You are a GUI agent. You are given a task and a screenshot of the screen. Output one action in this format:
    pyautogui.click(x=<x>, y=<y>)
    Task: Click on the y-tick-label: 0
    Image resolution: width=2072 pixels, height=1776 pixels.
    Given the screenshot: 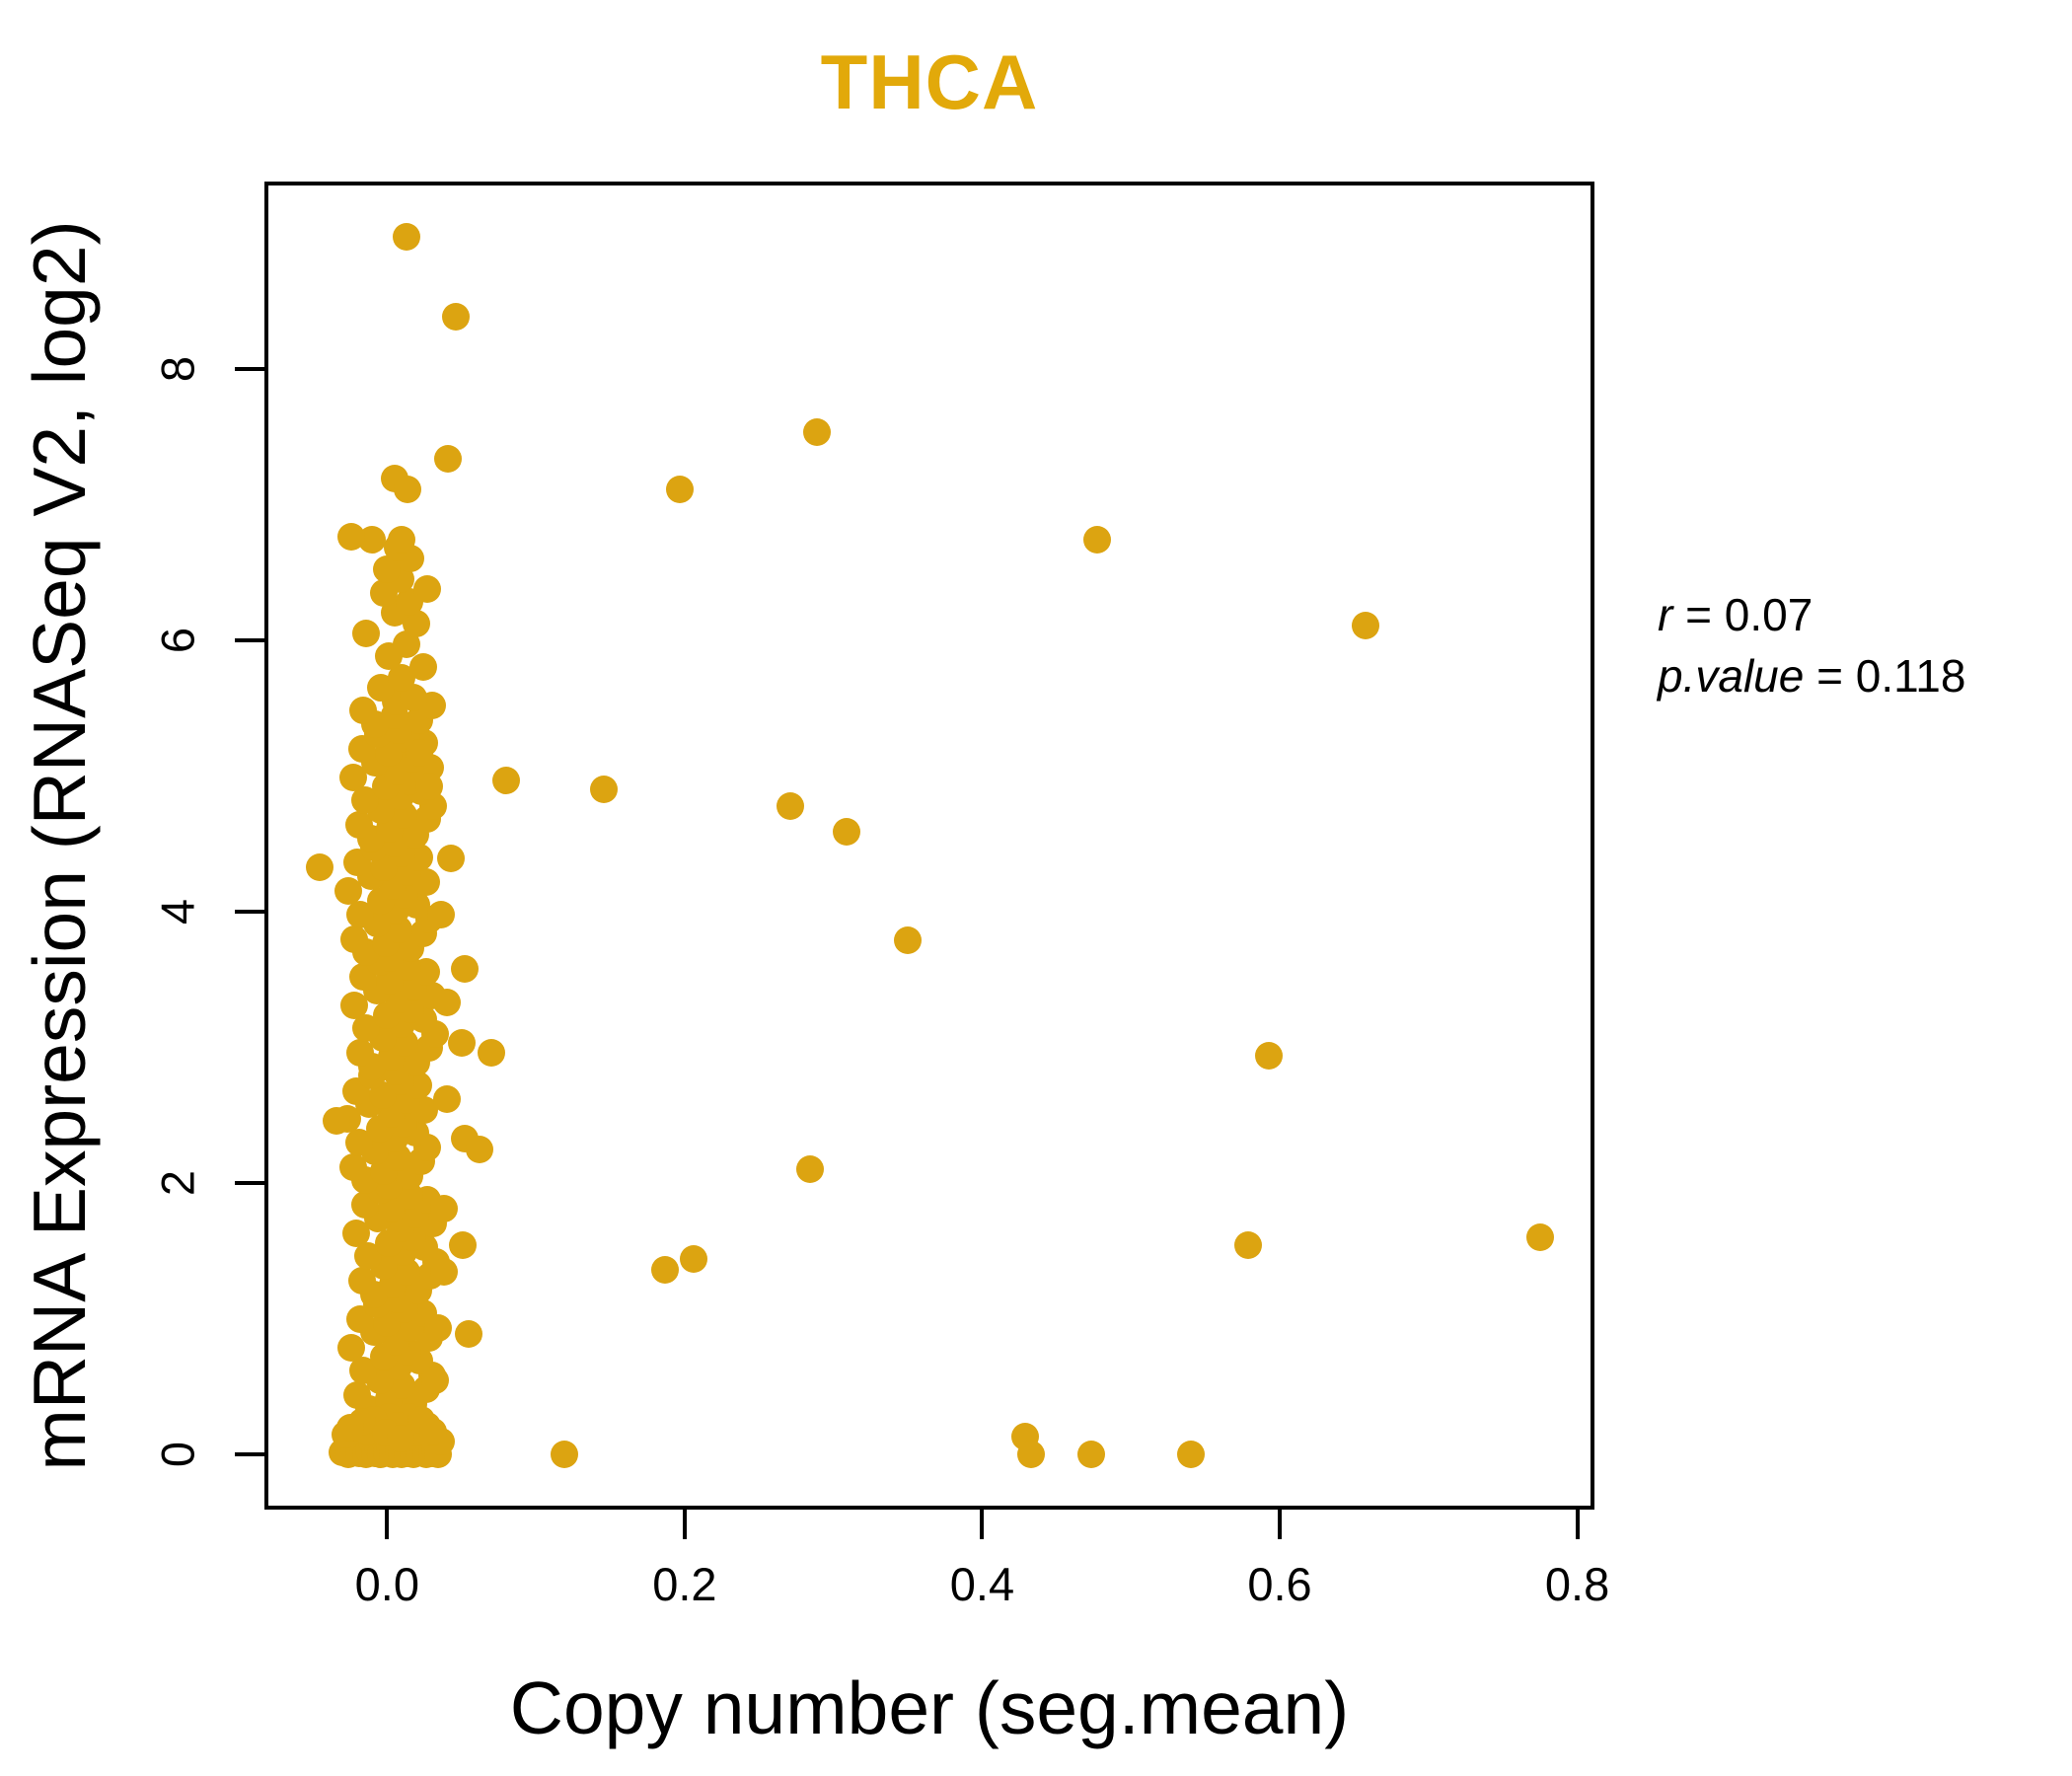 What is the action you would take?
    pyautogui.click(x=178, y=1455)
    